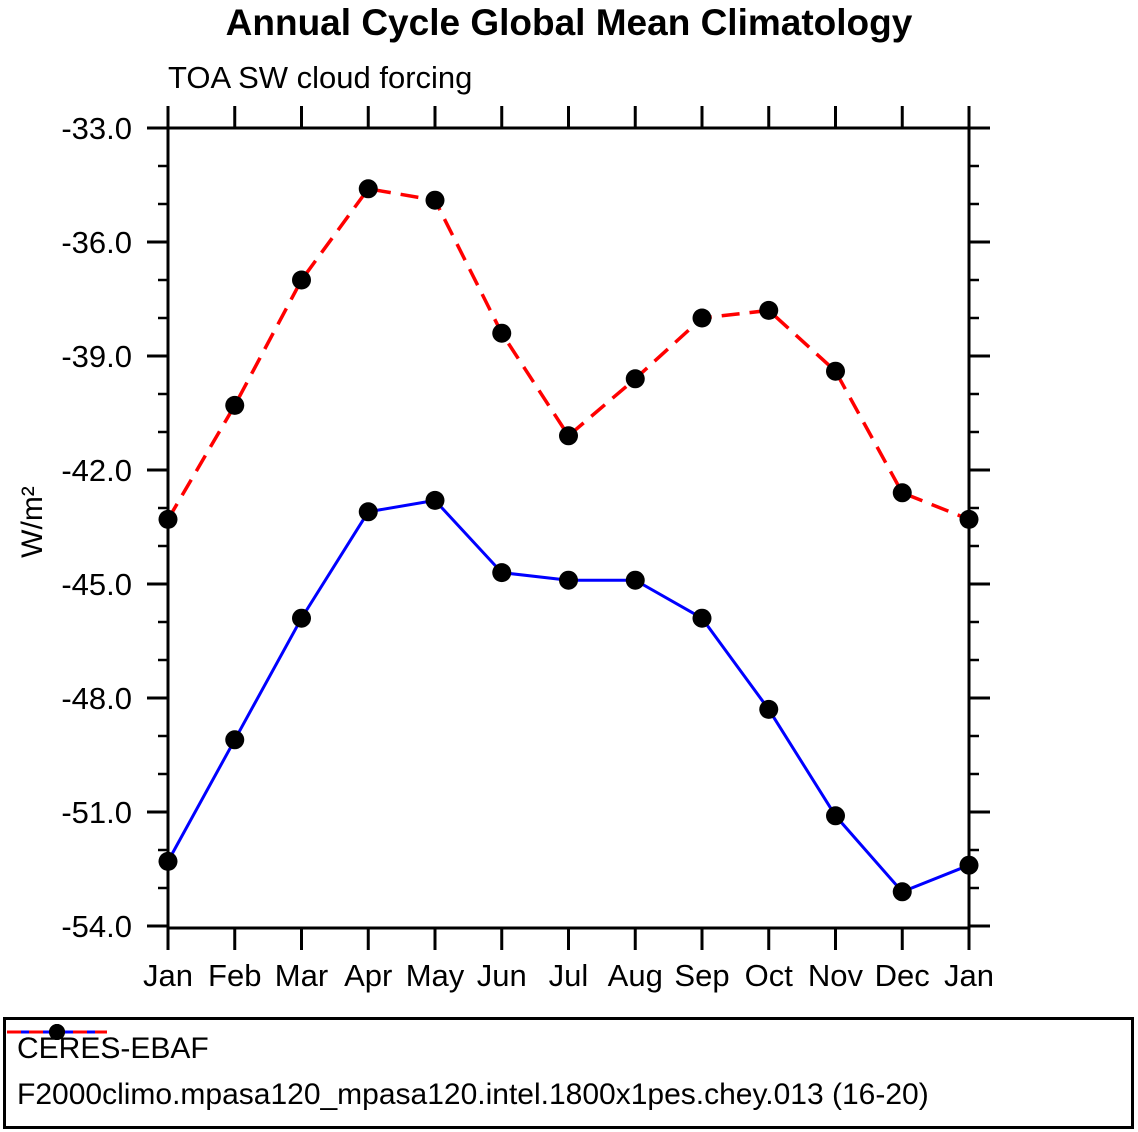 The image size is (1138, 1132). I want to click on legend-label-ceres-ebaf: CERES-EBAF, so click(113, 1048).